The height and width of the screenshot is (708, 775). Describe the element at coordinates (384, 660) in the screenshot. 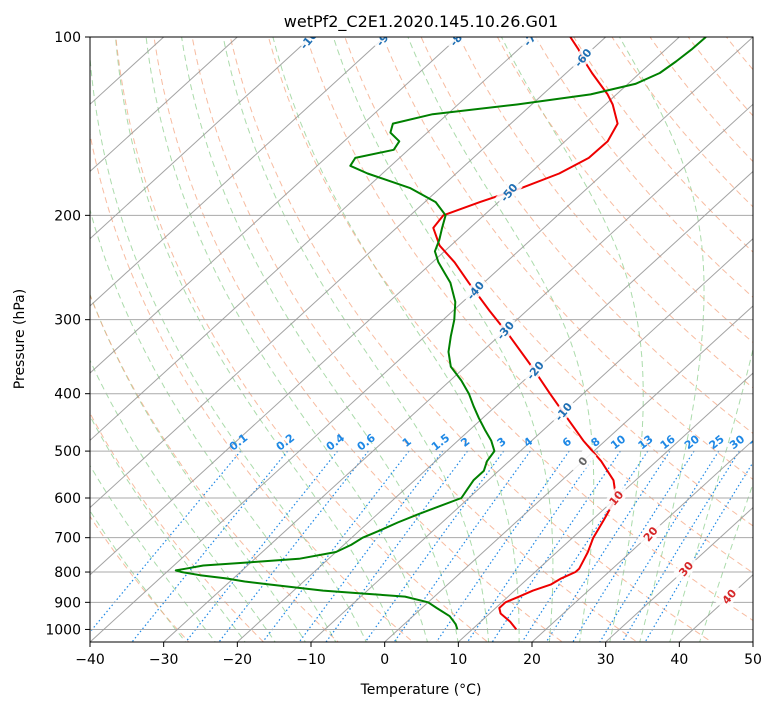

I see `x-tick-label: 0` at that location.